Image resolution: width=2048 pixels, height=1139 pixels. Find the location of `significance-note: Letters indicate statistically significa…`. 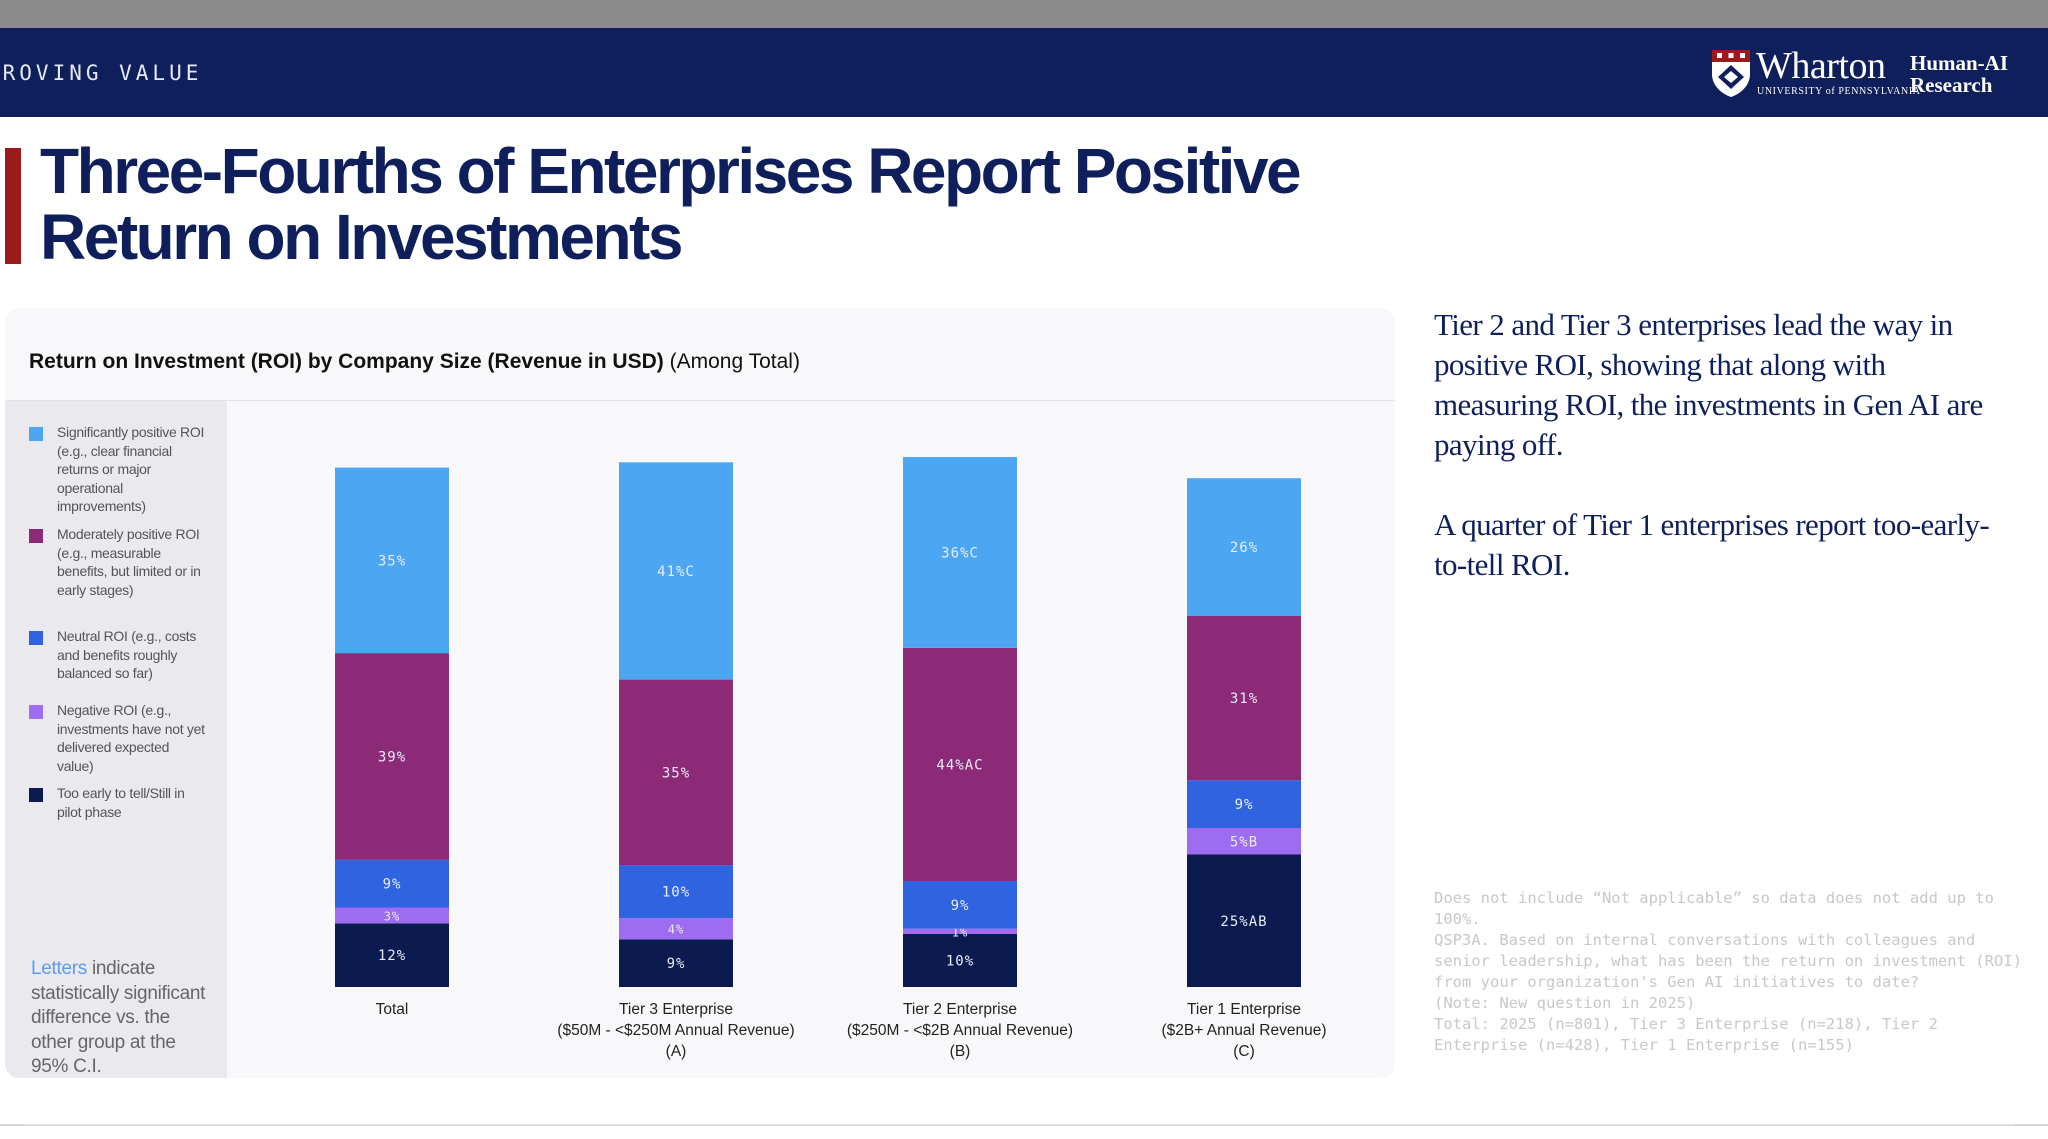

significance-note: Letters indicate statistically significa… is located at coordinates (123, 1018).